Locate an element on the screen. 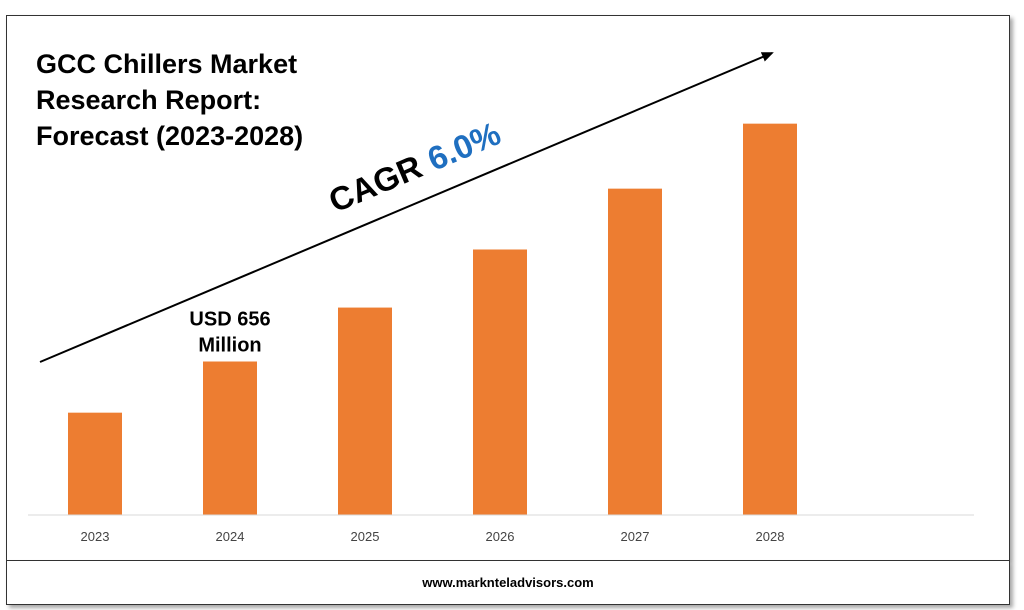  x-tick-2027: 2027 is located at coordinates (635, 536).